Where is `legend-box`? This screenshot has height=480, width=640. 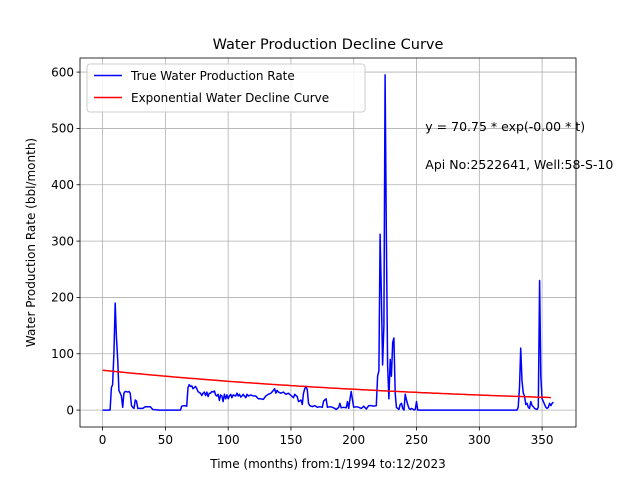 legend-box is located at coordinates (226, 88).